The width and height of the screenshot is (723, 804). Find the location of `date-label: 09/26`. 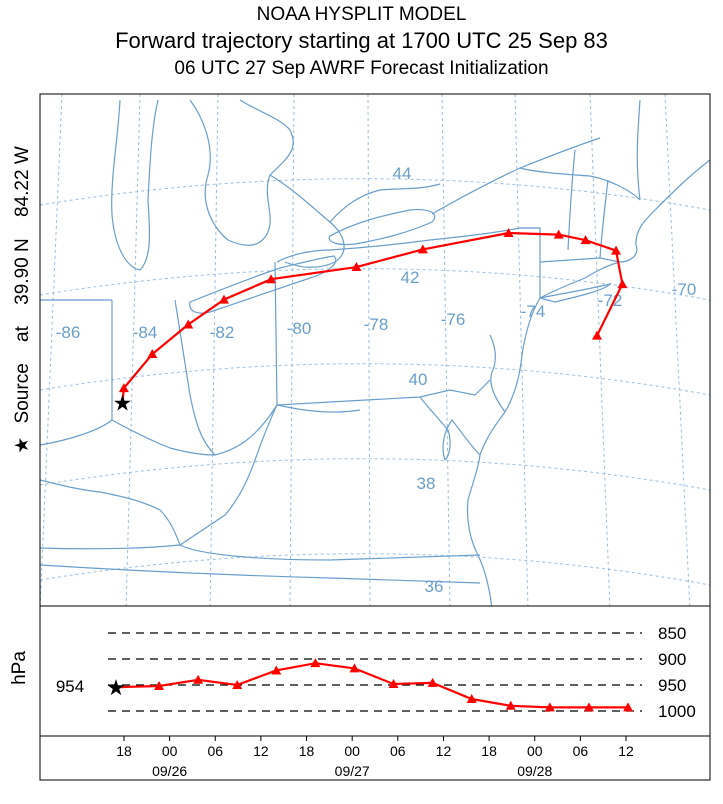

date-label: 09/26 is located at coordinates (169, 771).